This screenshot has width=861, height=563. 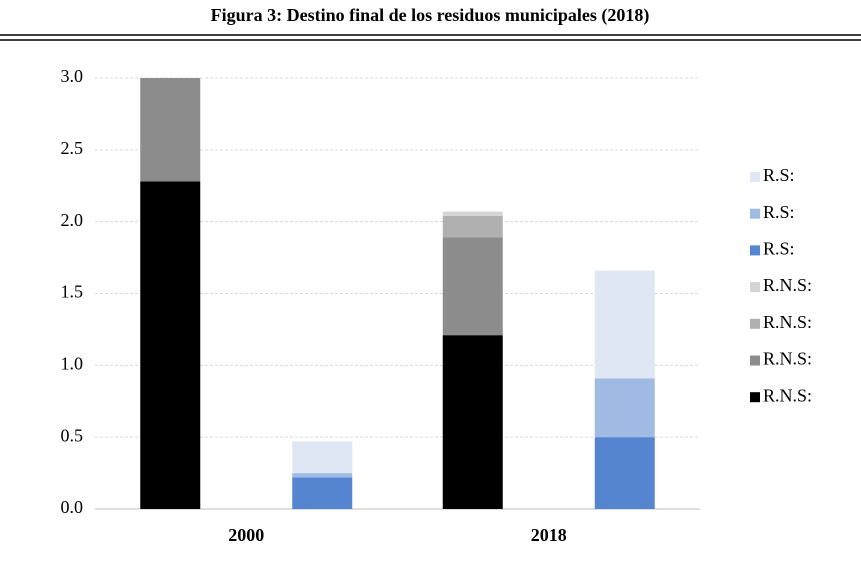 I want to click on y-tick-label: 3.0, so click(x=72, y=76).